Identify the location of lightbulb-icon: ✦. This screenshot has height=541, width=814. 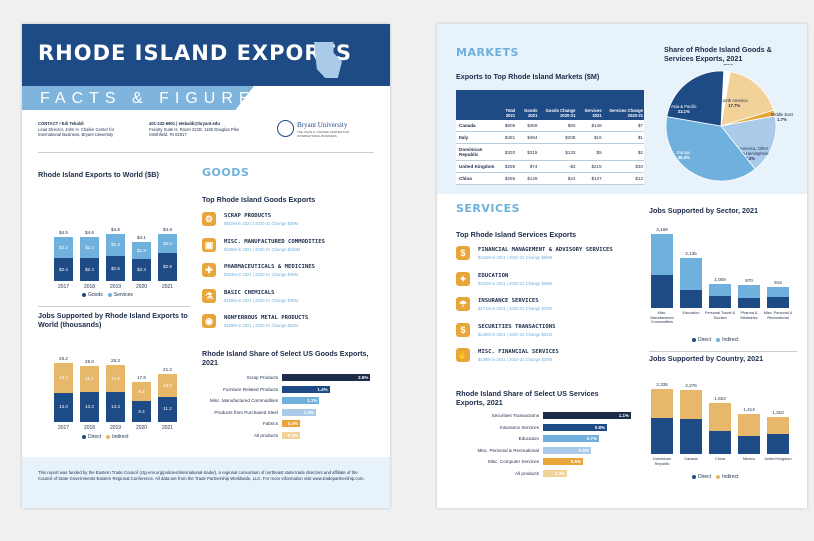
(463, 278).